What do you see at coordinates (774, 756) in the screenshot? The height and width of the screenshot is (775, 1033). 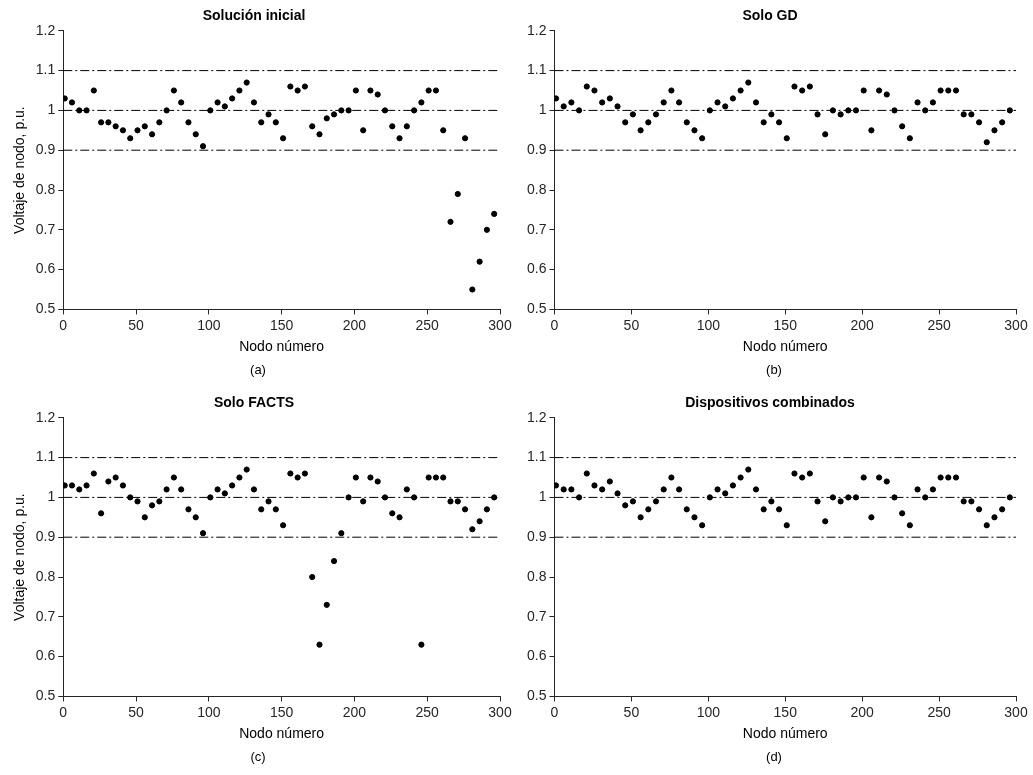 I see `text: (d)` at bounding box center [774, 756].